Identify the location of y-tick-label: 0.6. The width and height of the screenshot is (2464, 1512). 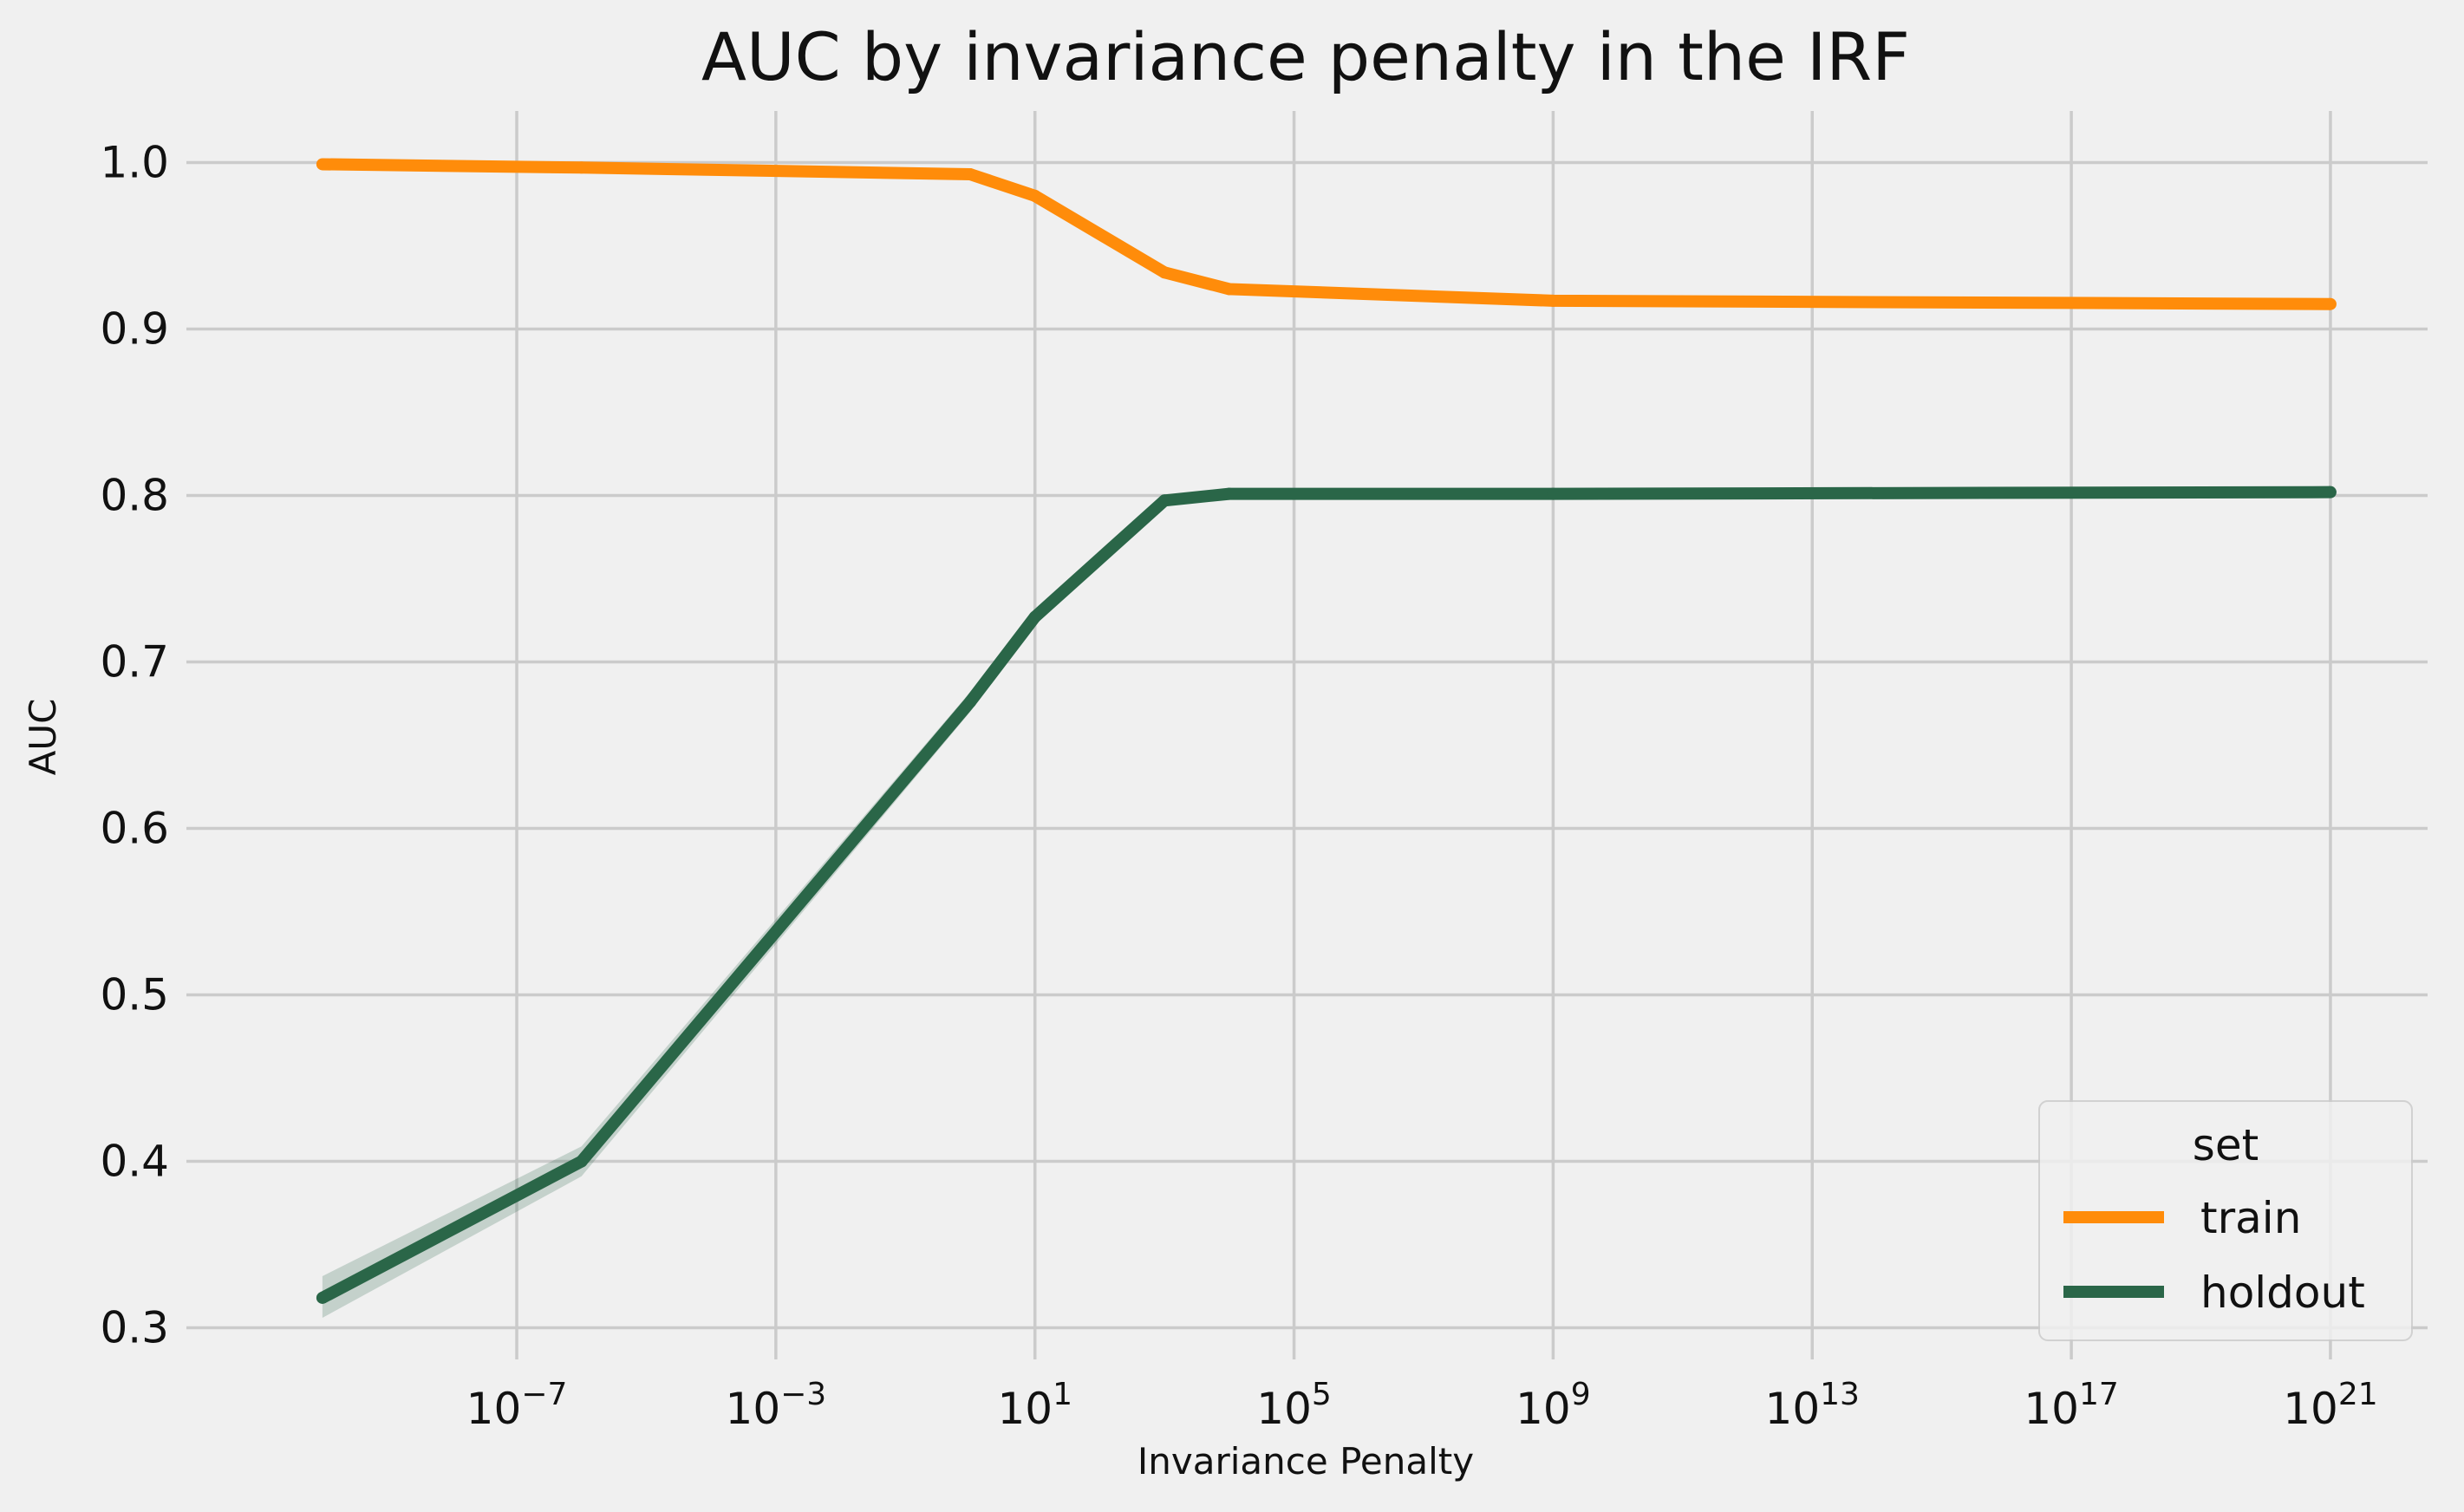
(134, 829).